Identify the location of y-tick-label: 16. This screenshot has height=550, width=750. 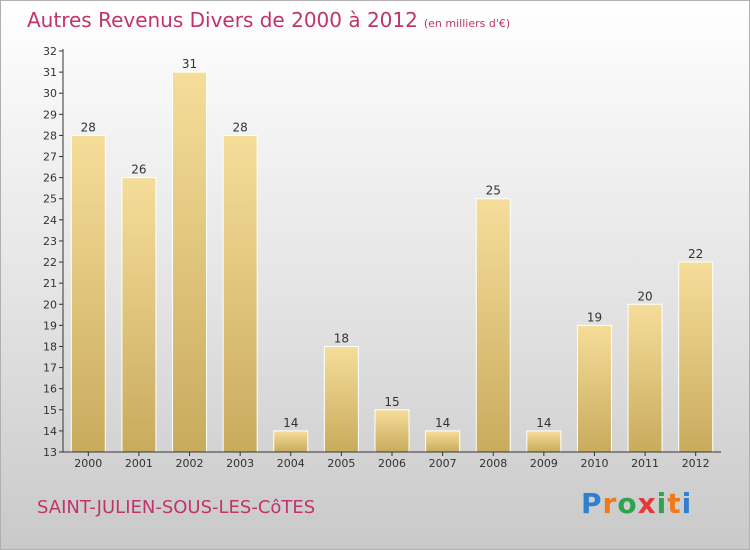
(50, 389).